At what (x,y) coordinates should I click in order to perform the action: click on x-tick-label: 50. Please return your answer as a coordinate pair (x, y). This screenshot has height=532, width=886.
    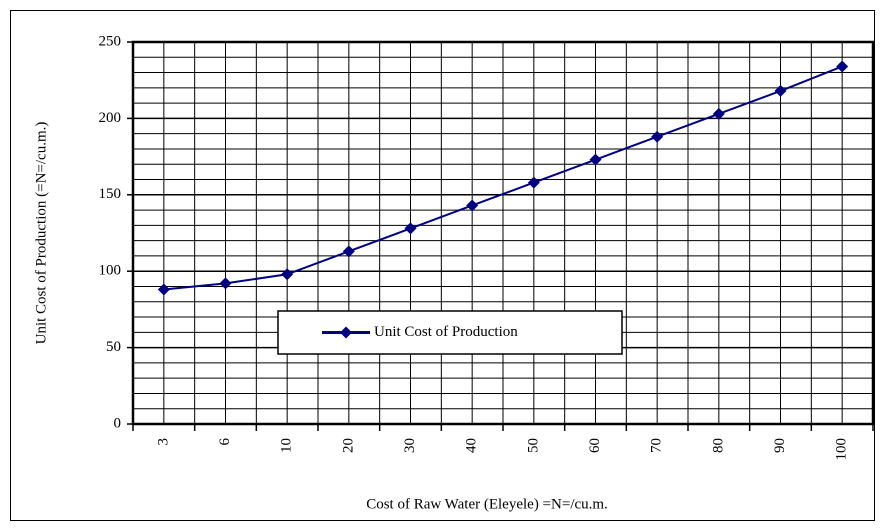
    Looking at the image, I should click on (533, 445).